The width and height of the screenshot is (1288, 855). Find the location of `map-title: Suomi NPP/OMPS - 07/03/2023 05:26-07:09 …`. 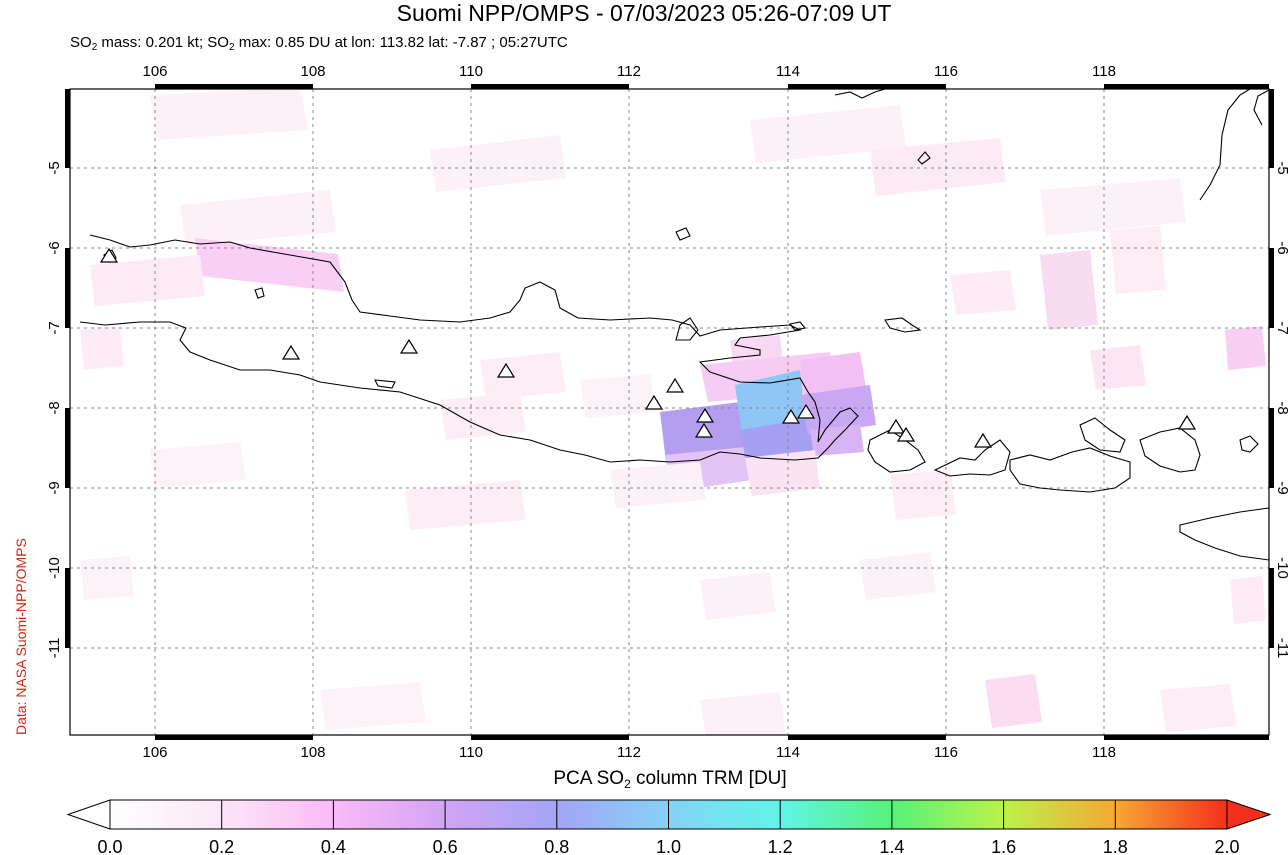

map-title: Suomi NPP/OMPS - 07/03/2023 05:26-07:09 … is located at coordinates (644, 13).